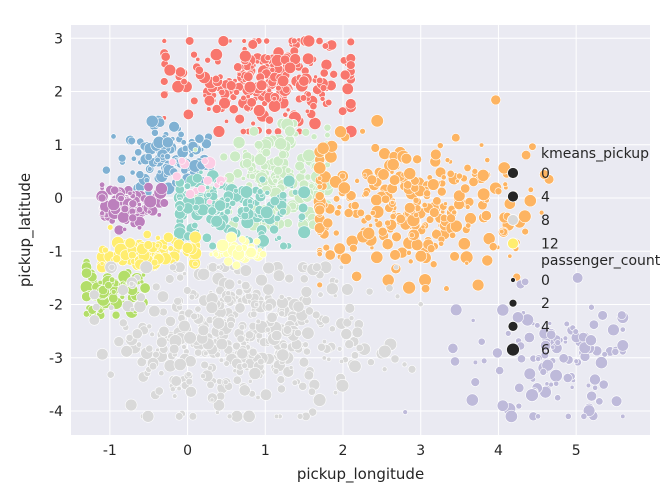 This screenshot has width=672, height=500. What do you see at coordinates (58, 93) in the screenshot?
I see `y-tick-label: 2` at bounding box center [58, 93].